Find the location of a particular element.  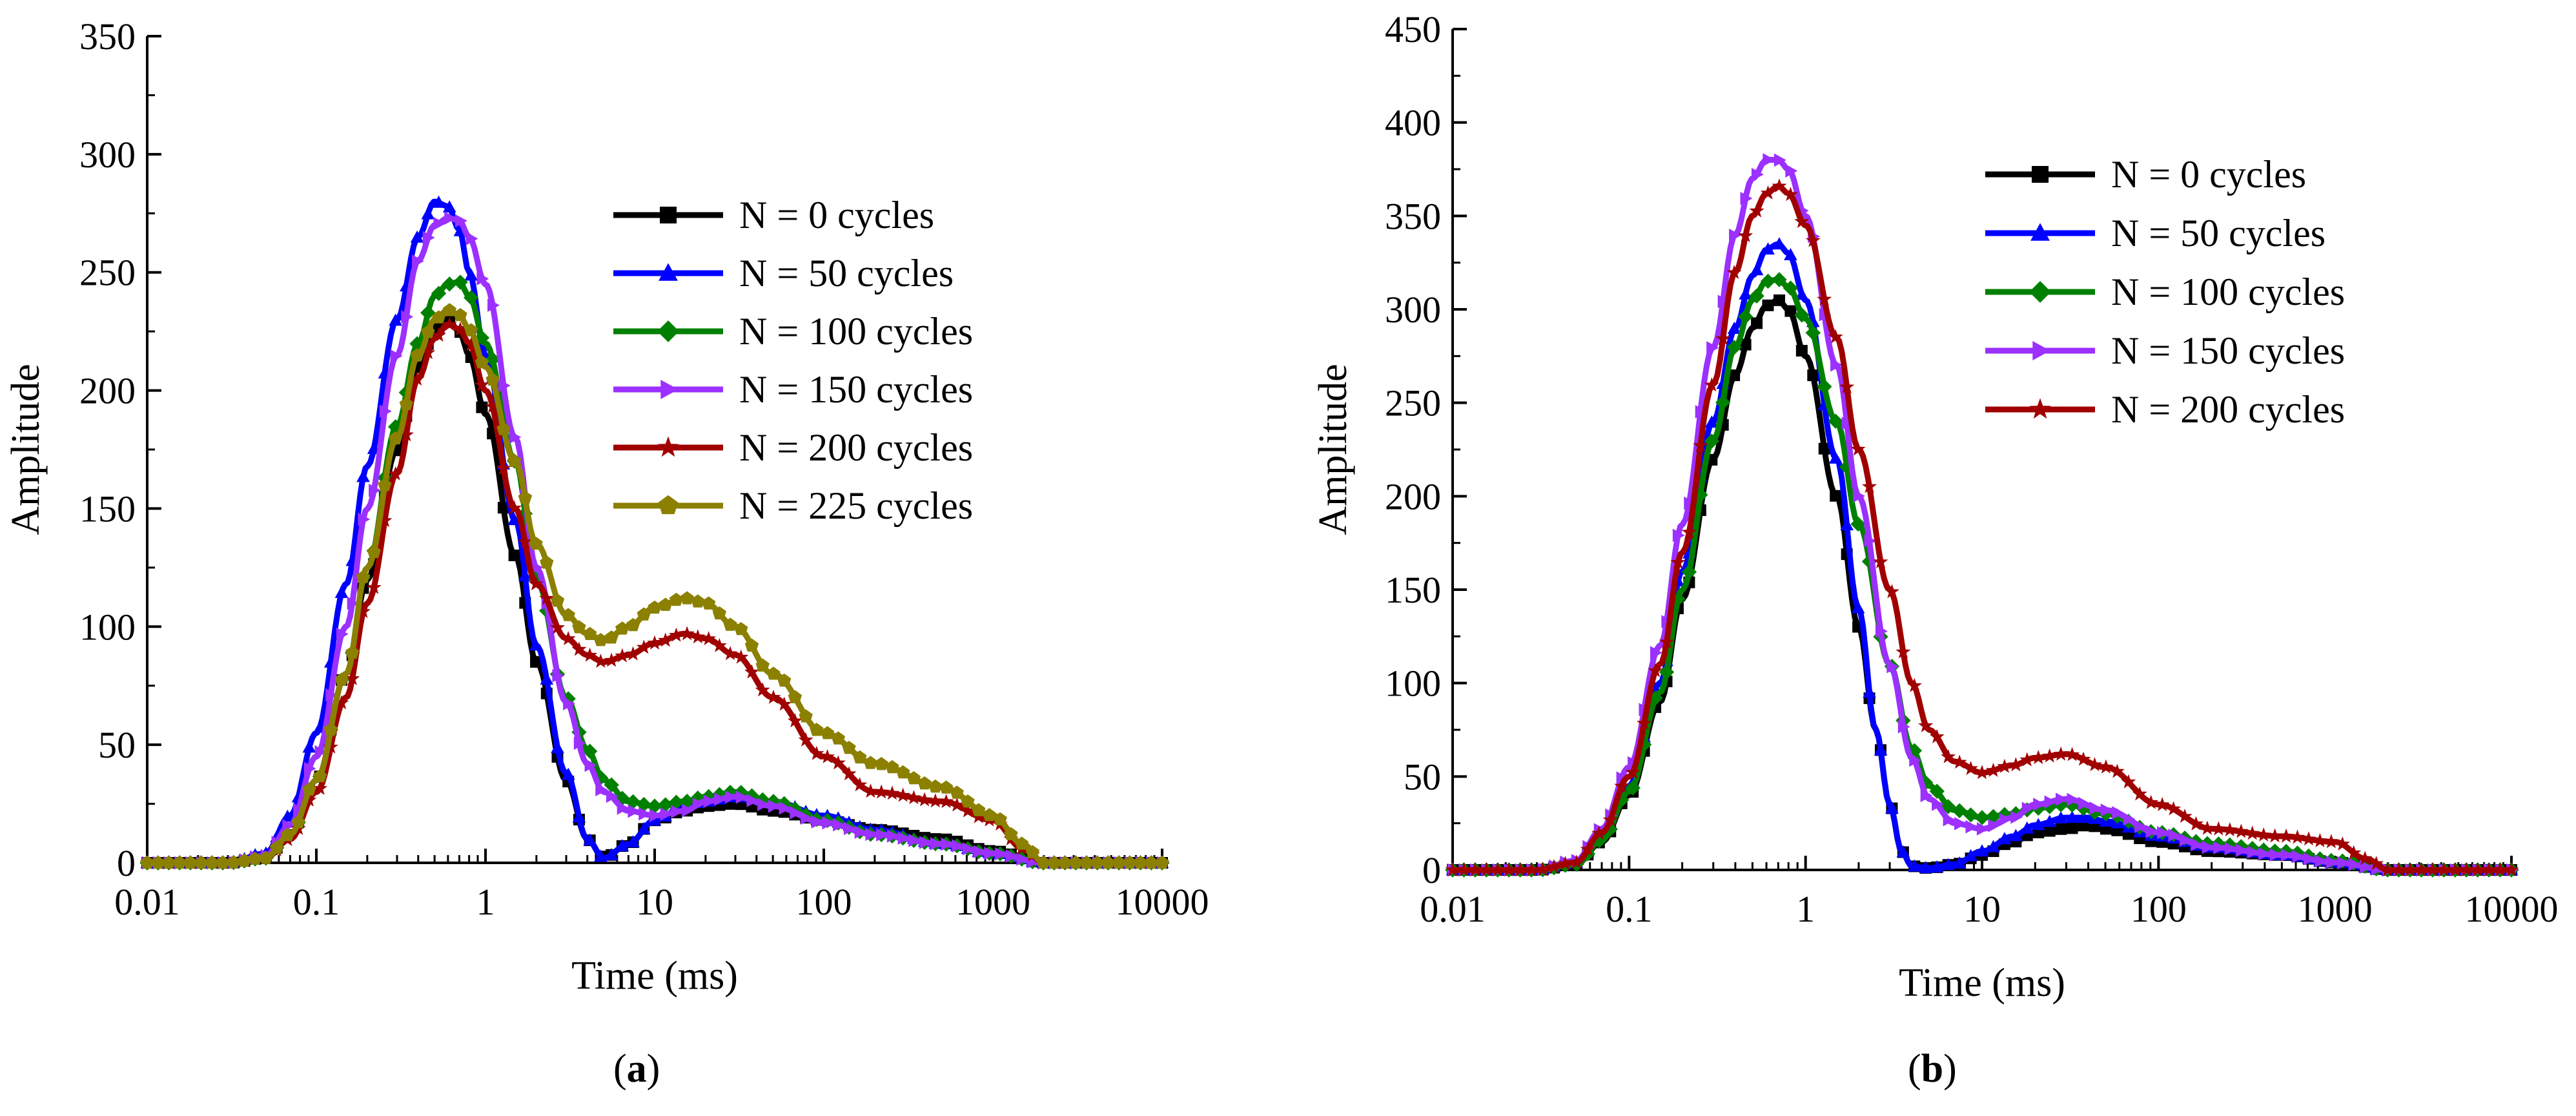

legend-marker is located at coordinates (2040, 232).